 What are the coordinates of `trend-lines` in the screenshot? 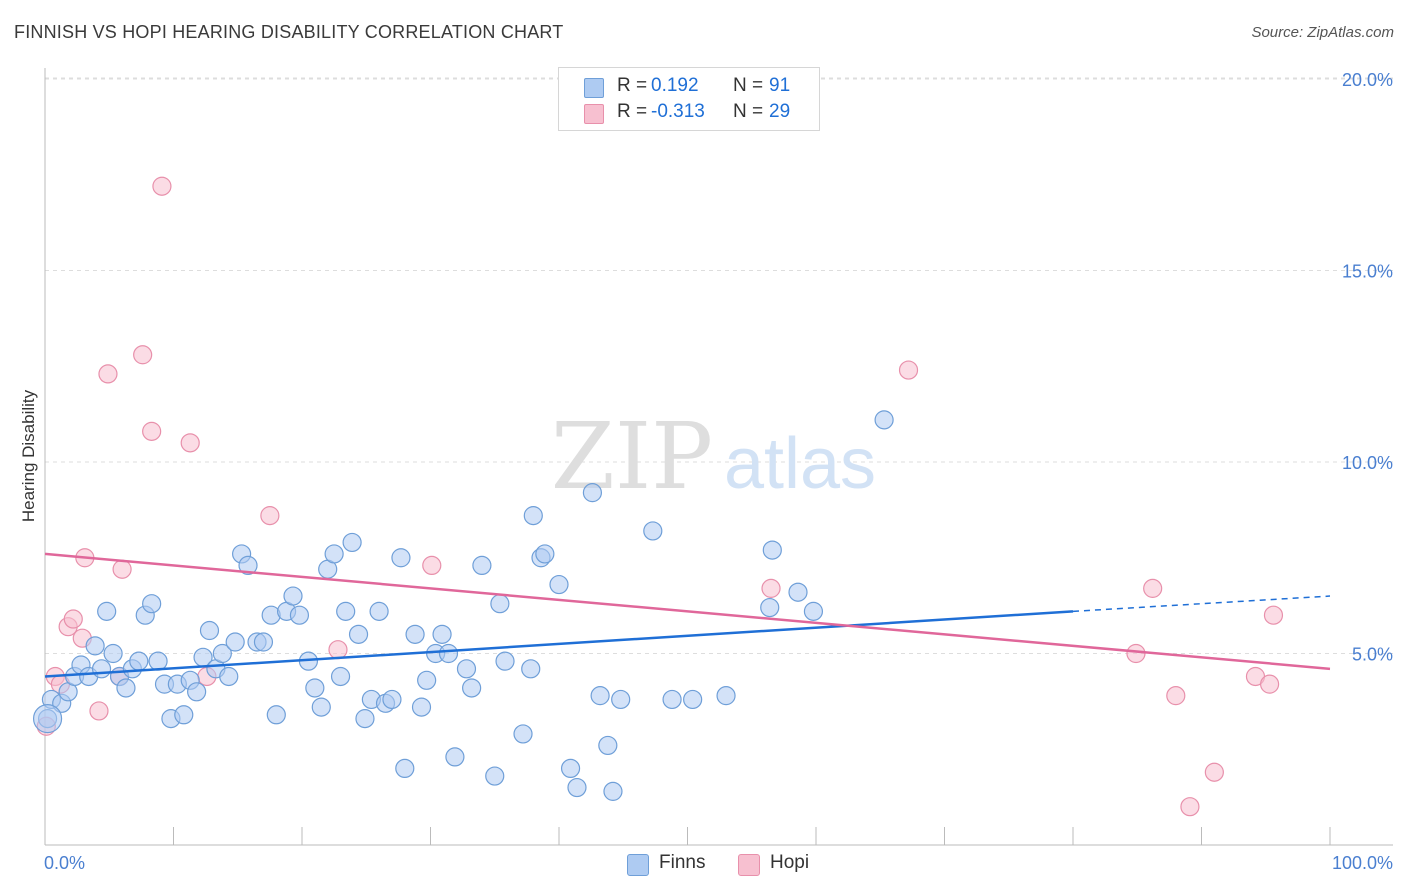 It's located at (687, 615).